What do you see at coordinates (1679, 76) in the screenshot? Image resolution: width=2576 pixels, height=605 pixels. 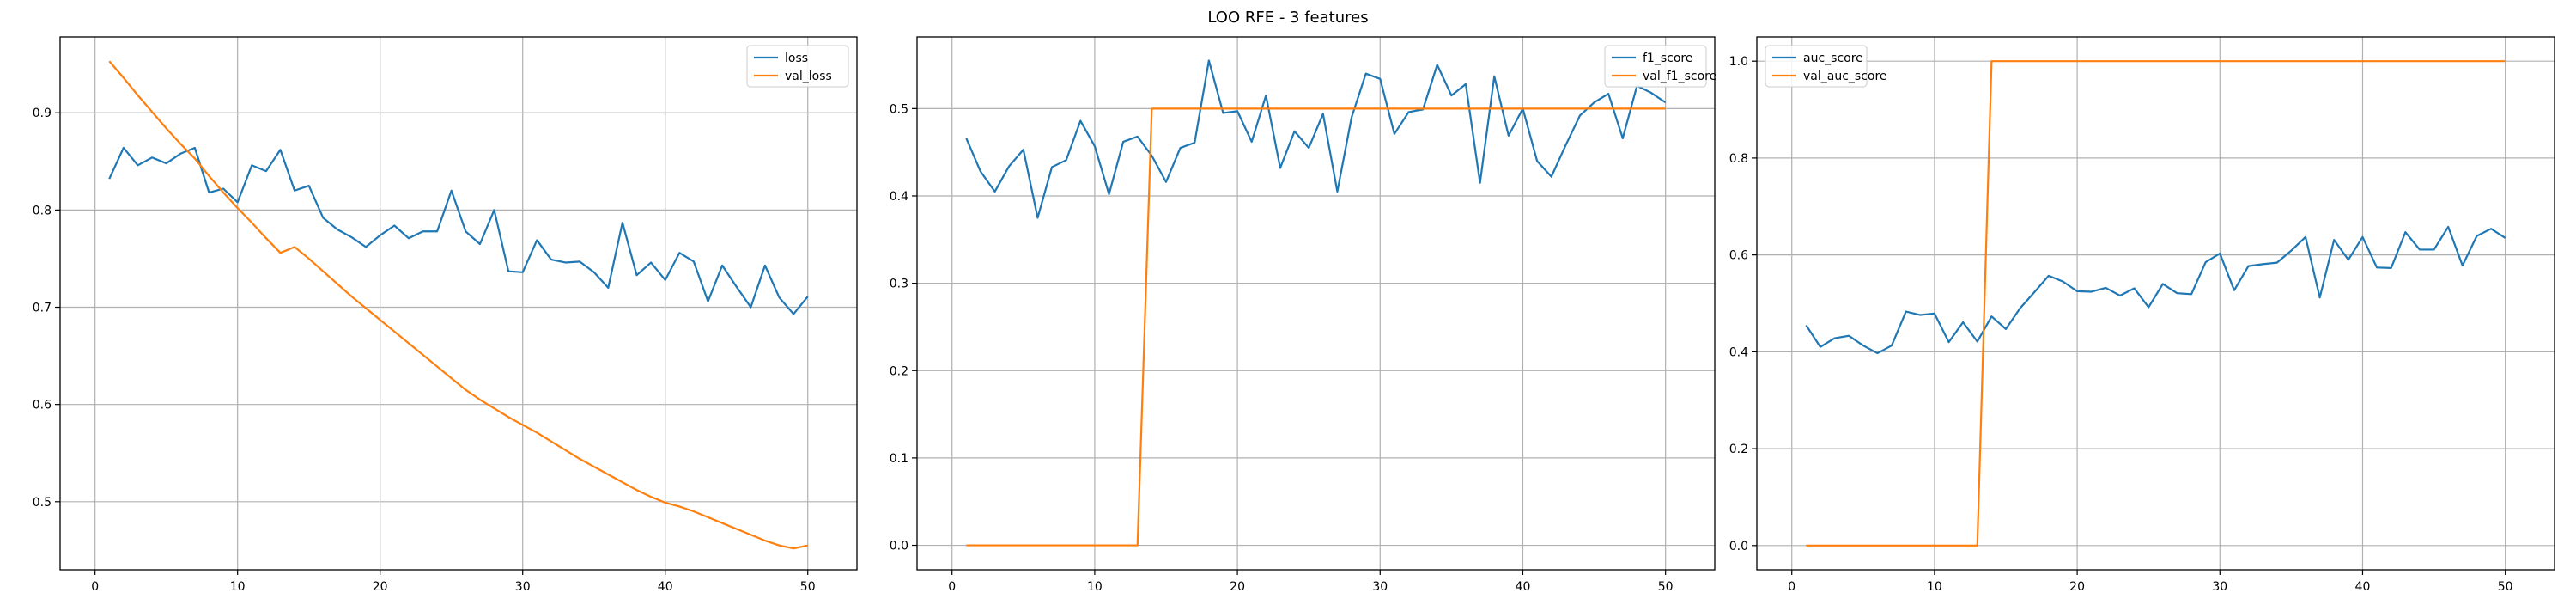 I see `legend-label-val_f1_score: val_f1_score` at bounding box center [1679, 76].